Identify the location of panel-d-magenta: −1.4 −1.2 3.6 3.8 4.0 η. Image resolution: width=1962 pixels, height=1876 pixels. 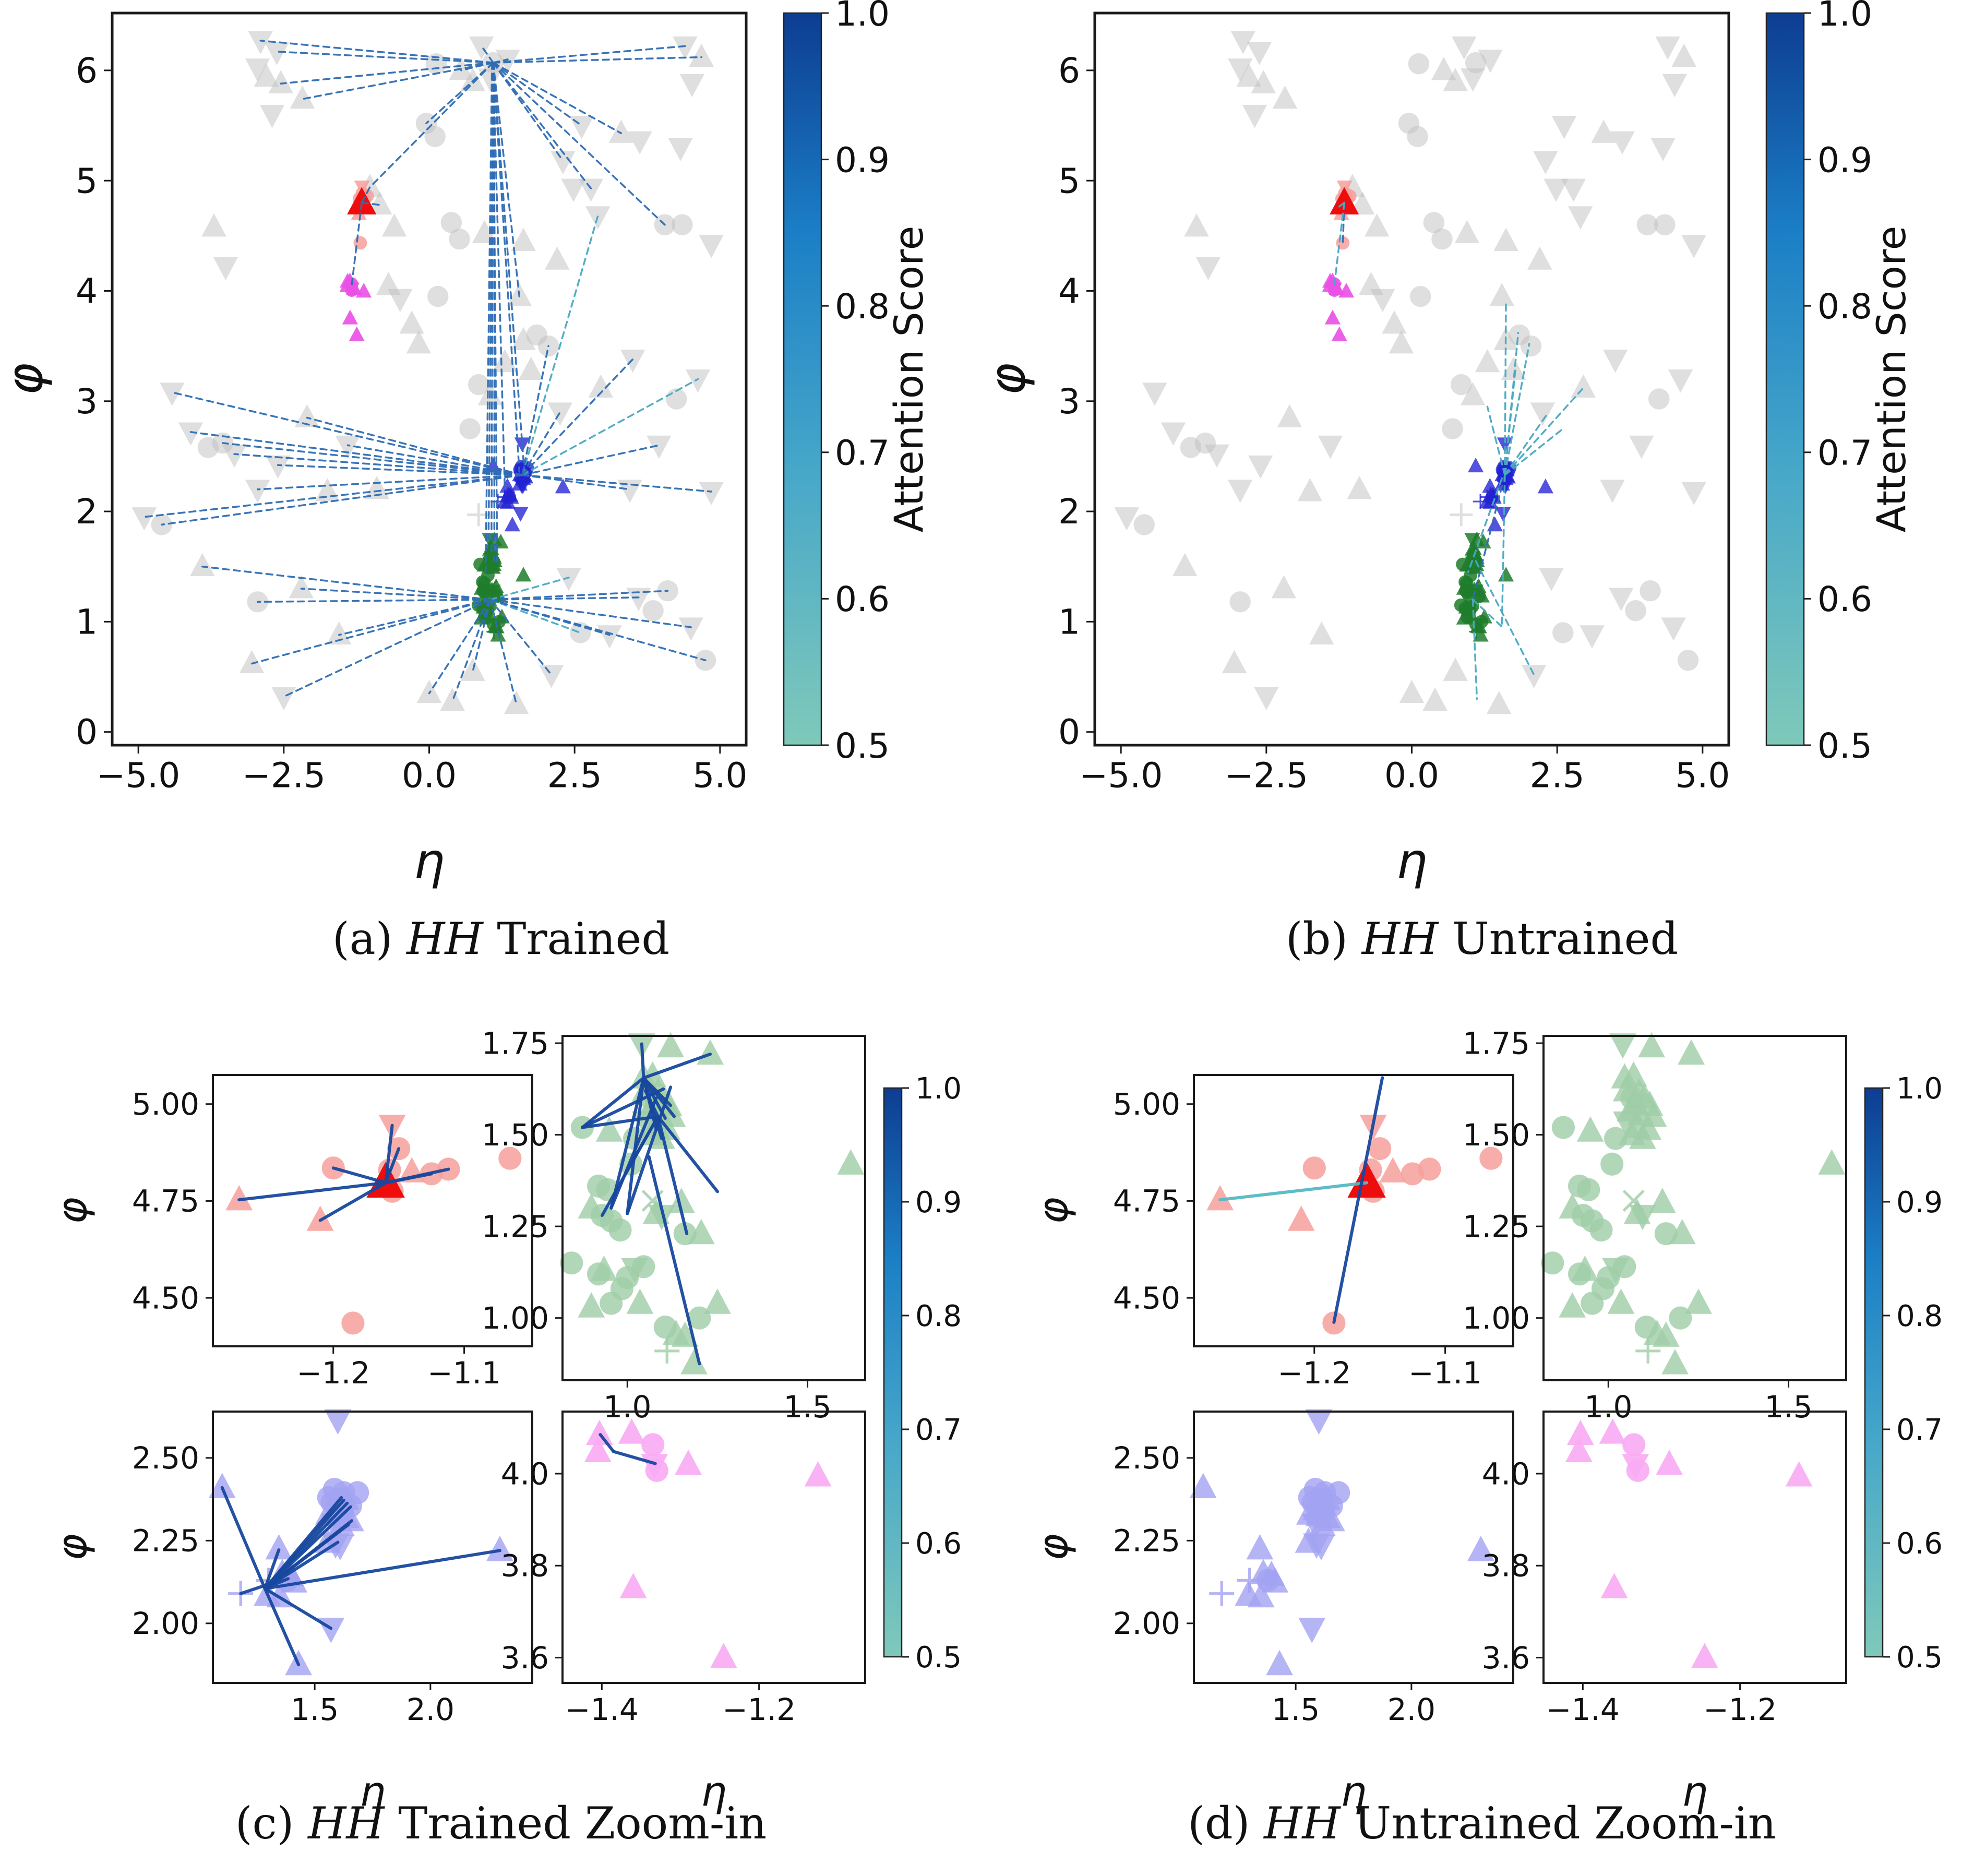
(1665, 1613).